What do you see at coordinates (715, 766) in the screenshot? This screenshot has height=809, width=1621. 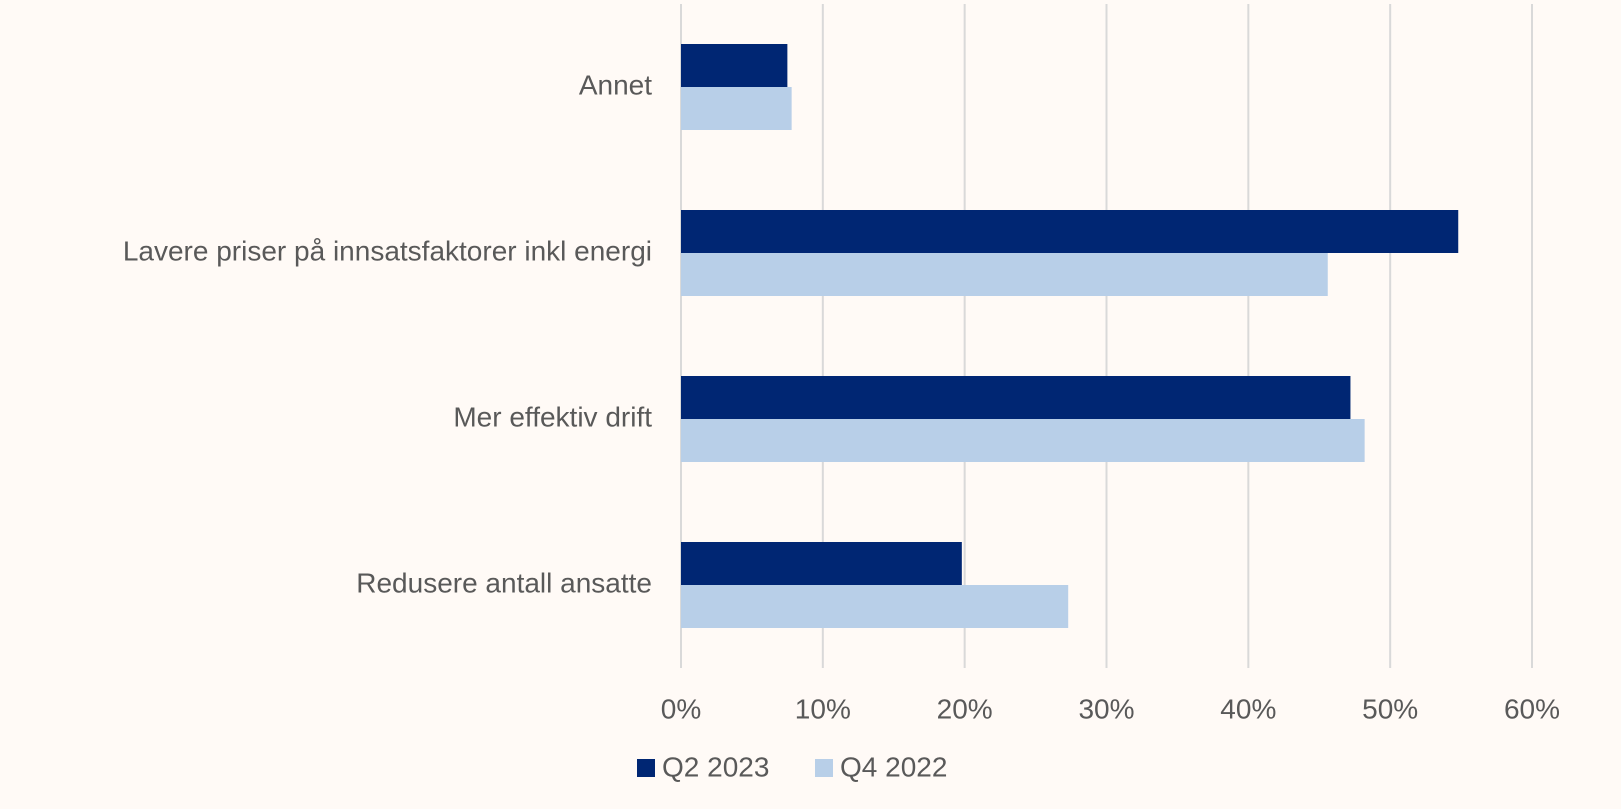 I see `legend-label: Q2 2023` at bounding box center [715, 766].